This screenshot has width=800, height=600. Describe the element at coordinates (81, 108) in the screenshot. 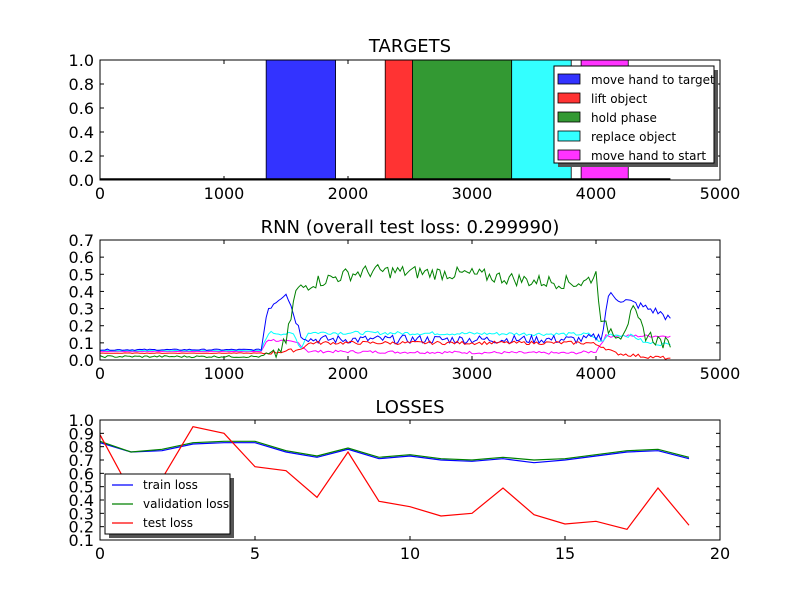

I see `targets-ytick-label: 0.6` at that location.